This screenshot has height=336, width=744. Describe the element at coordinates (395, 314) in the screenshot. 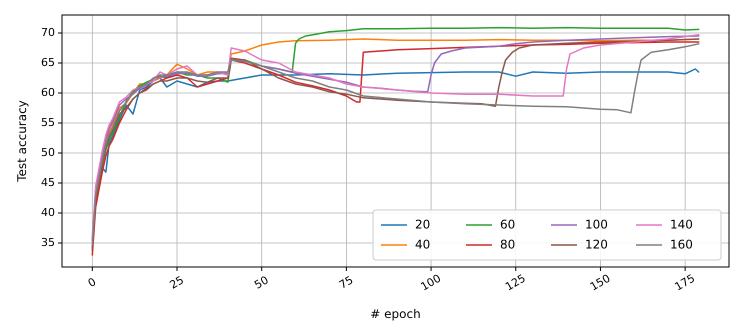

I see `x-axis-title: # epoch` at that location.